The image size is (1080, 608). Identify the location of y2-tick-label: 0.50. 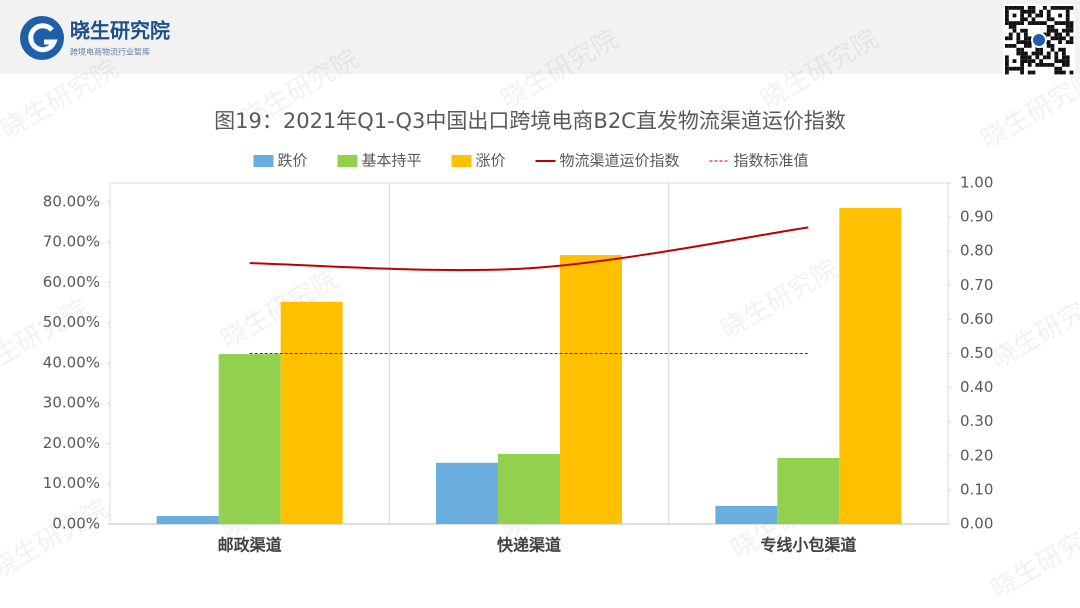
(976, 353).